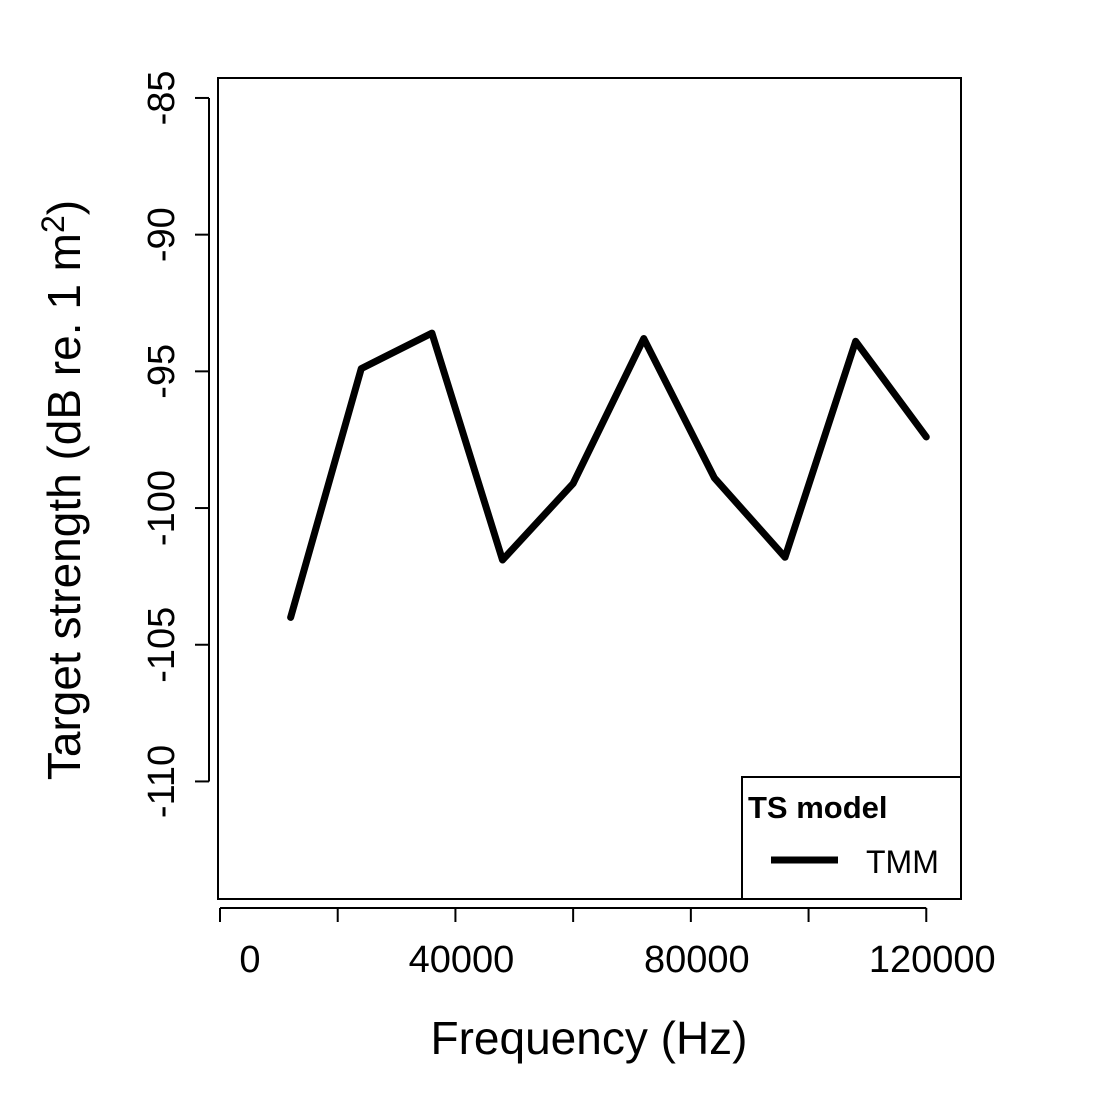  What do you see at coordinates (462, 960) in the screenshot?
I see `x-tick-label: 40000` at bounding box center [462, 960].